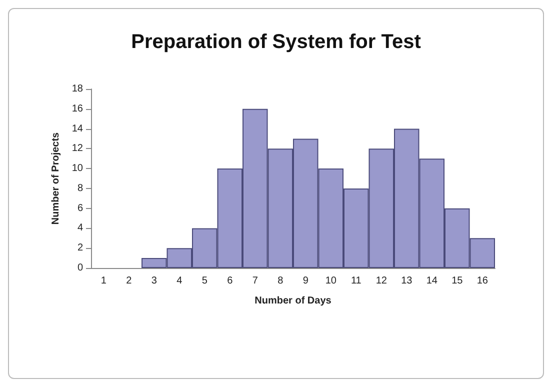  What do you see at coordinates (179, 281) in the screenshot?
I see `x-tick-label: 4` at bounding box center [179, 281].